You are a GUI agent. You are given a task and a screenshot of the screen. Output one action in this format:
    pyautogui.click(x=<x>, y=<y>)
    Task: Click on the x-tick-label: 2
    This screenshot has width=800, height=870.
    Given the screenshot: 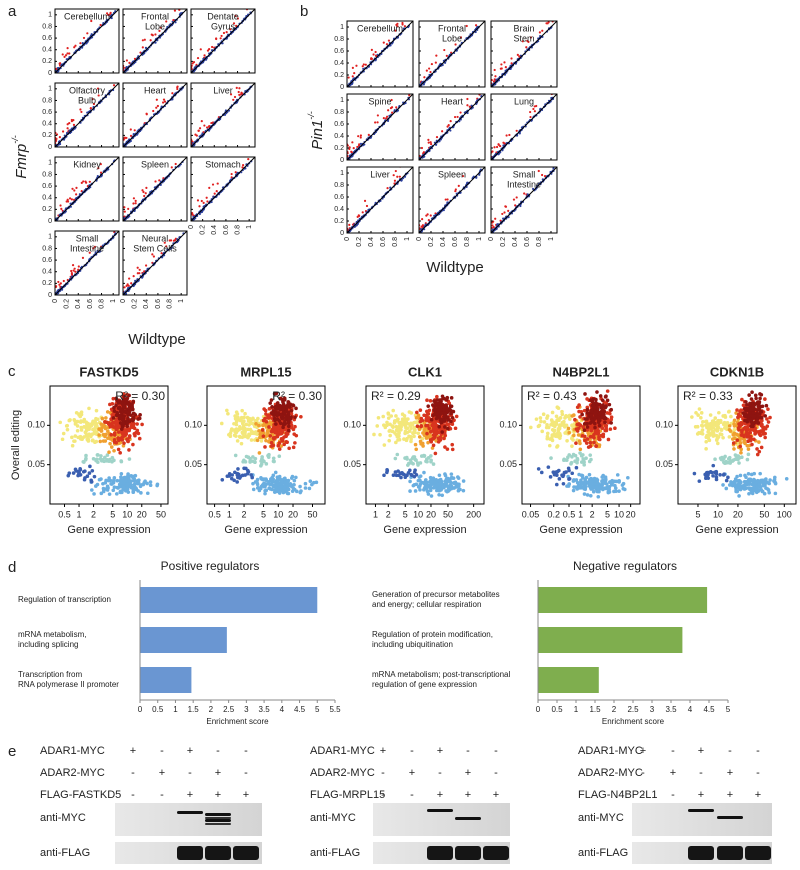 What is the action you would take?
    pyautogui.click(x=93, y=514)
    